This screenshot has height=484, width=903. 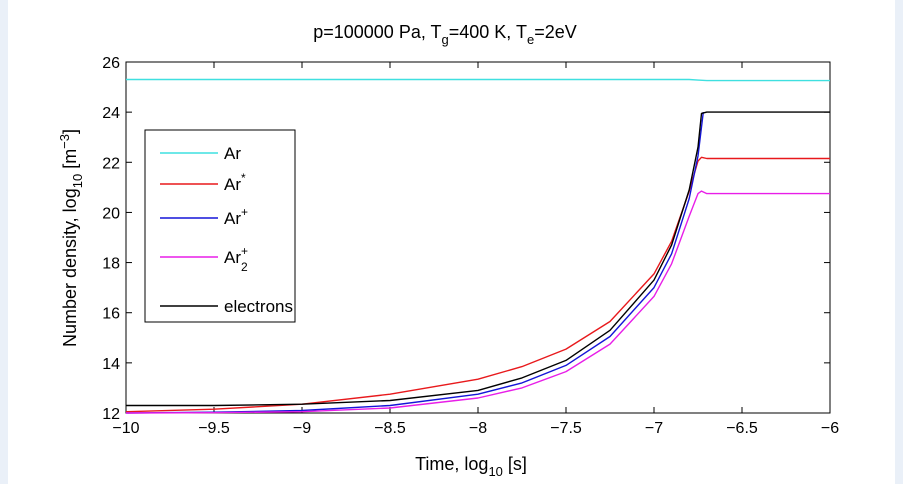 What do you see at coordinates (390, 428) in the screenshot?
I see `x-tick-label: −8.5` at bounding box center [390, 428].